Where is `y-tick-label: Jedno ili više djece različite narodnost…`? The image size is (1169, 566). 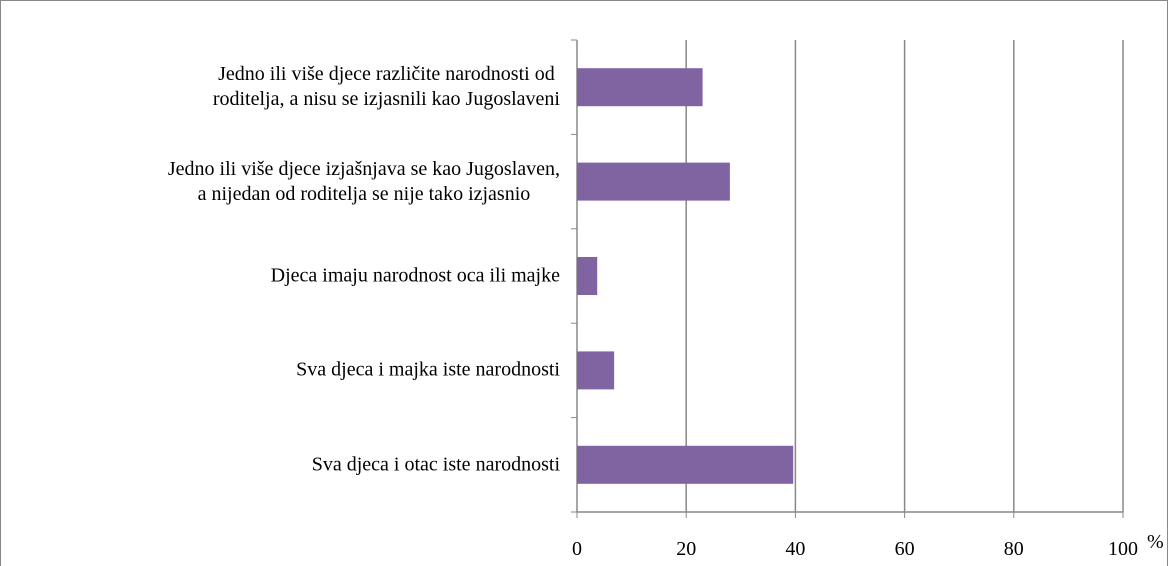 y-tick-label: Jedno ili više djece različite narodnost… is located at coordinates (386, 87).